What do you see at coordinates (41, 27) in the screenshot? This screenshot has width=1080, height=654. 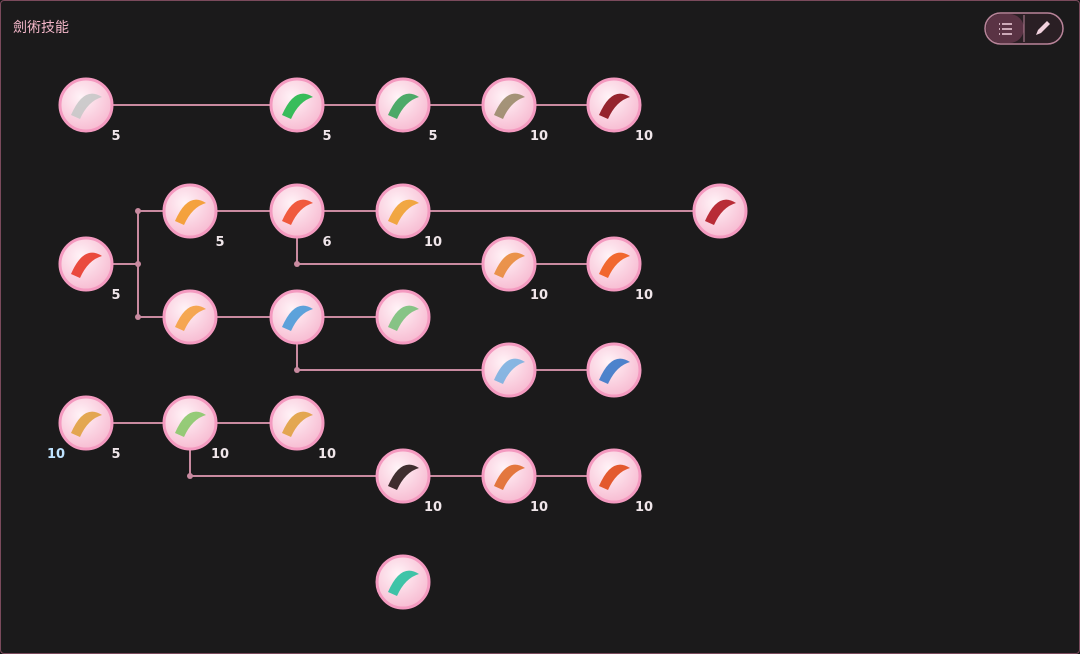 I see `panel-title: 劍術技能` at bounding box center [41, 27].